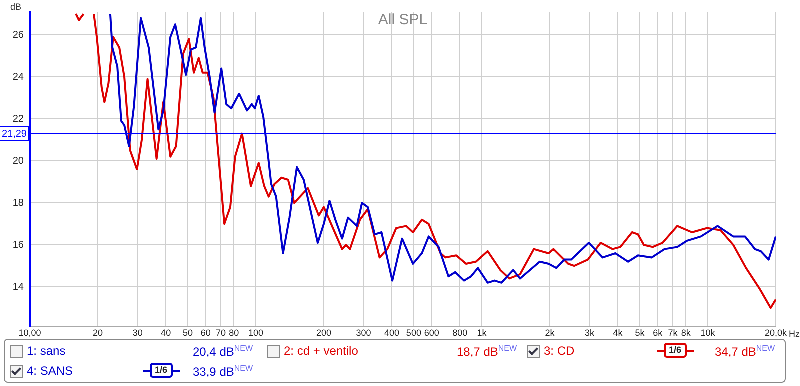  I want to click on x-tick-label: 80, so click(234, 333).